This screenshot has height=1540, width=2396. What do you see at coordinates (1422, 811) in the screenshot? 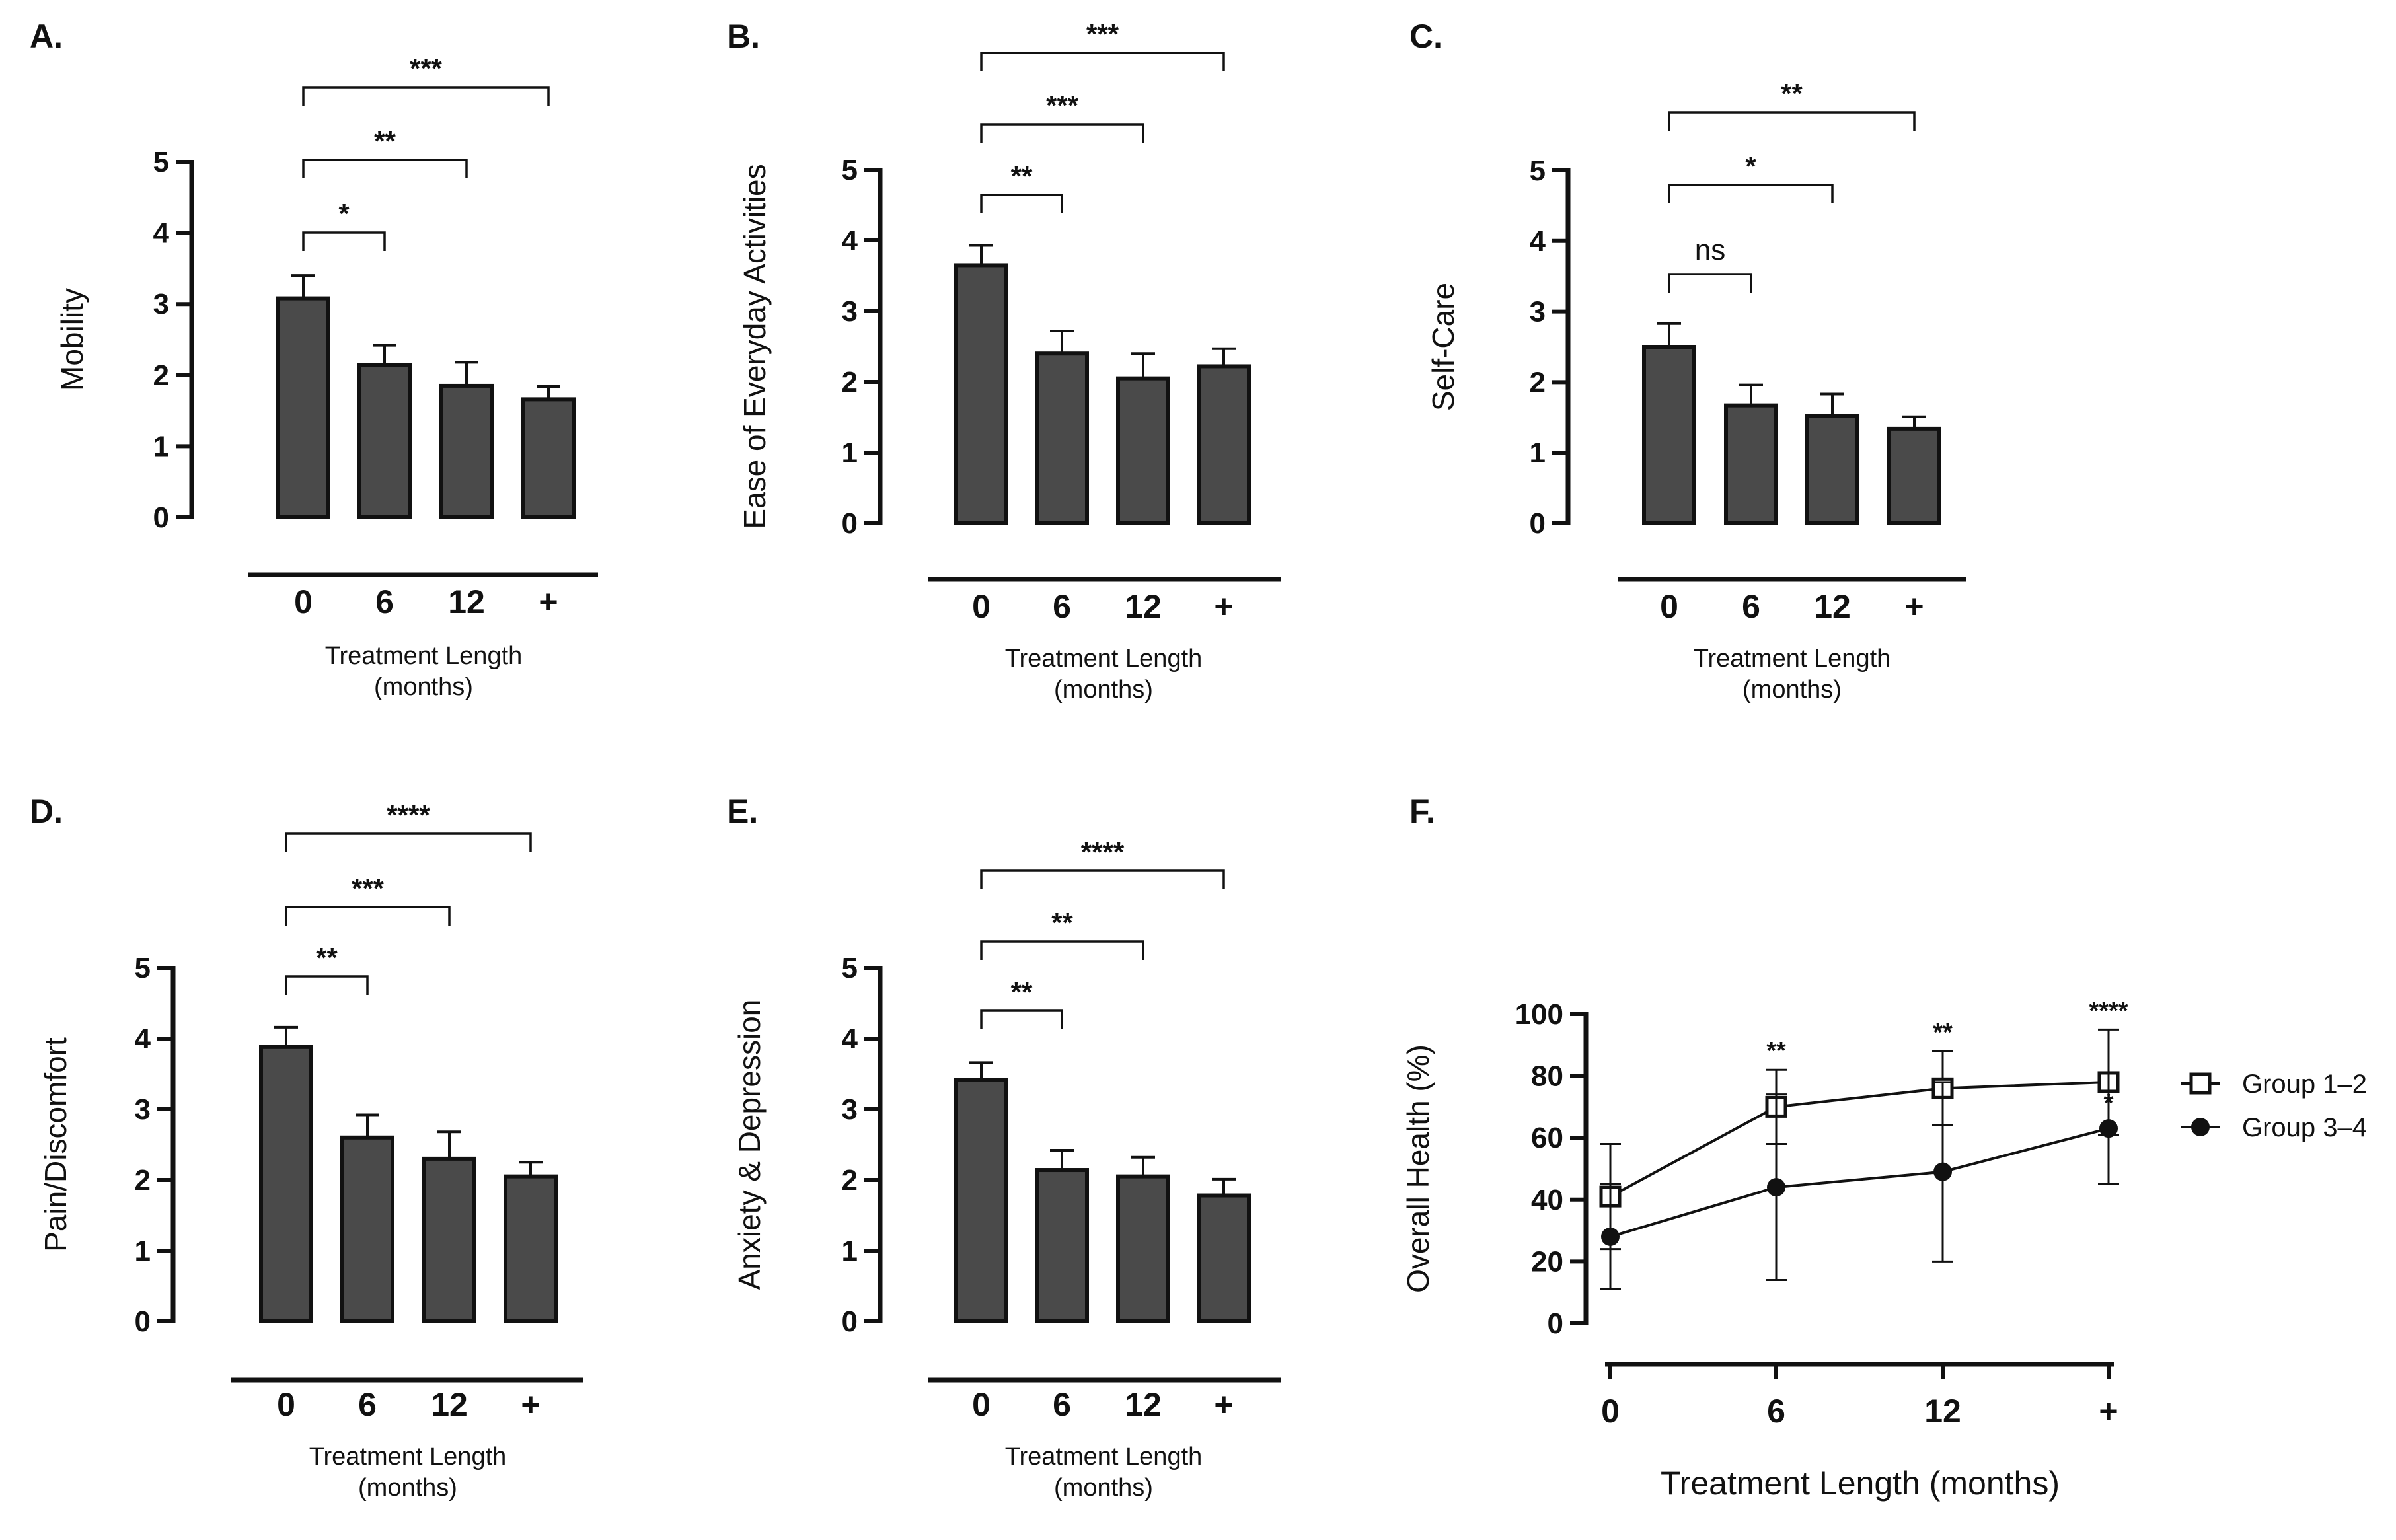
I see `panel-letter: F.` at bounding box center [1422, 811].